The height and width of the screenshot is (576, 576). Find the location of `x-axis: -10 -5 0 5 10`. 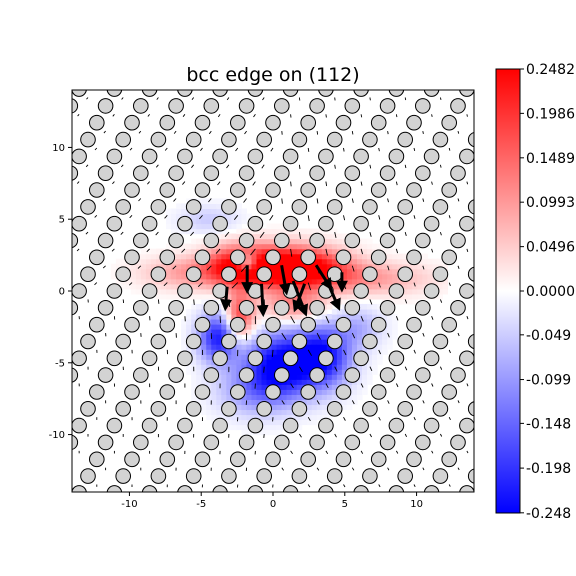

x-axis: -10 -5 0 5 10 is located at coordinates (272, 501).